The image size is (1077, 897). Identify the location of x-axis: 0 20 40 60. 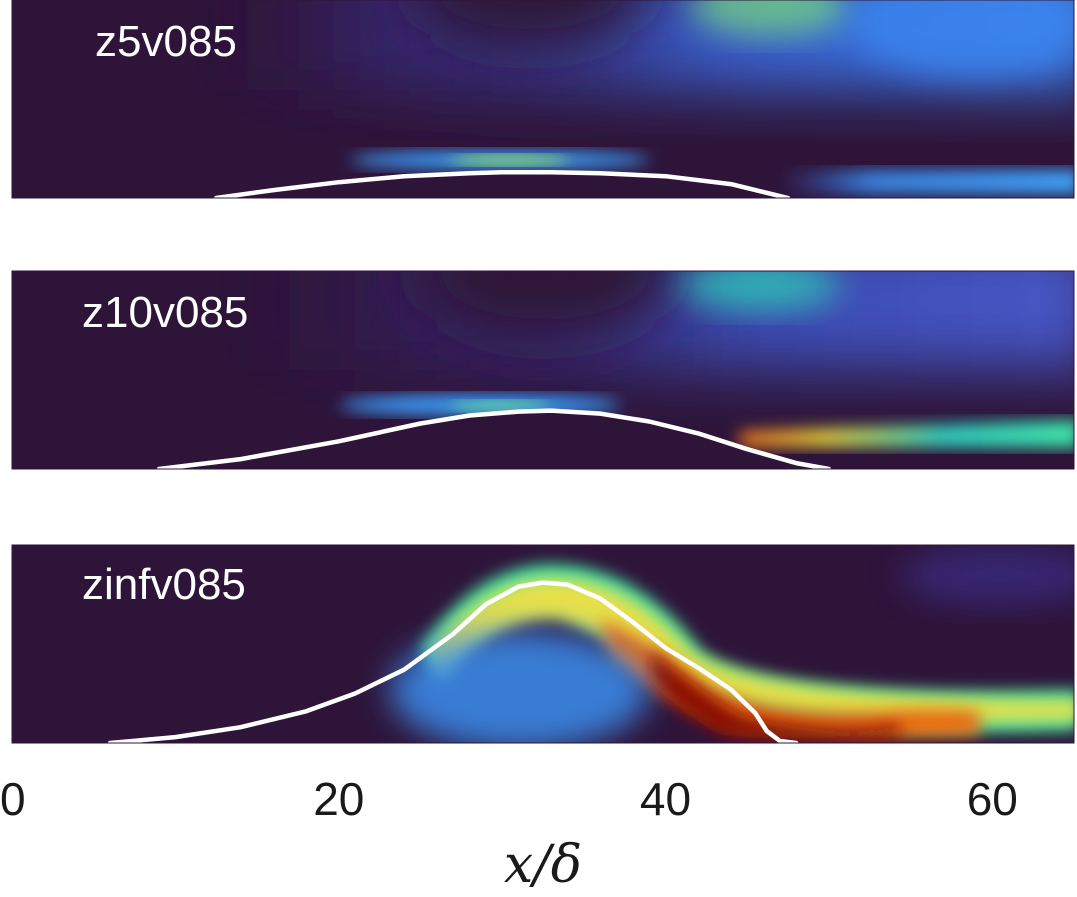
(509, 799).